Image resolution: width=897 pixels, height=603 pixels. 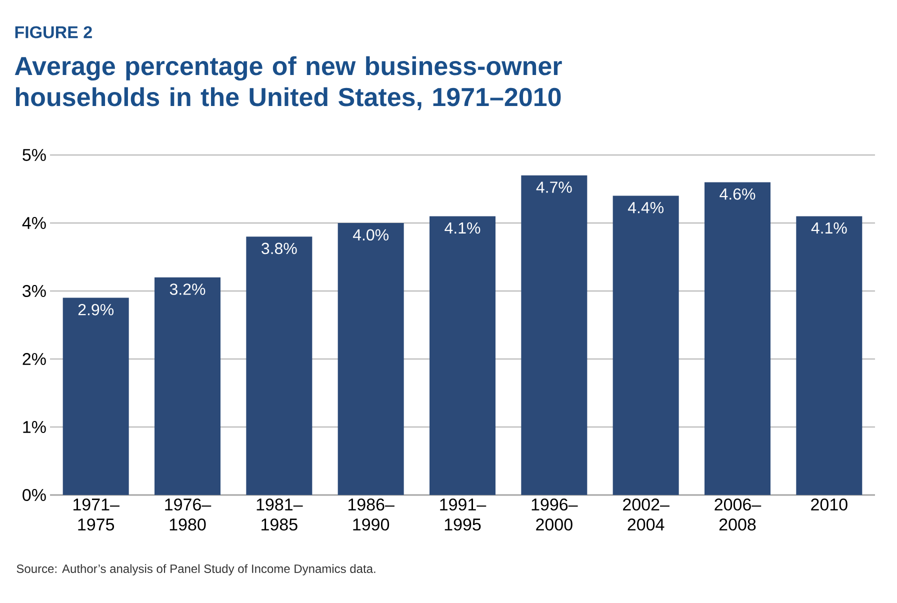 I want to click on source-note: Source: Author’s analysis of Panel Study of Income Dynamics data., so click(x=196, y=570).